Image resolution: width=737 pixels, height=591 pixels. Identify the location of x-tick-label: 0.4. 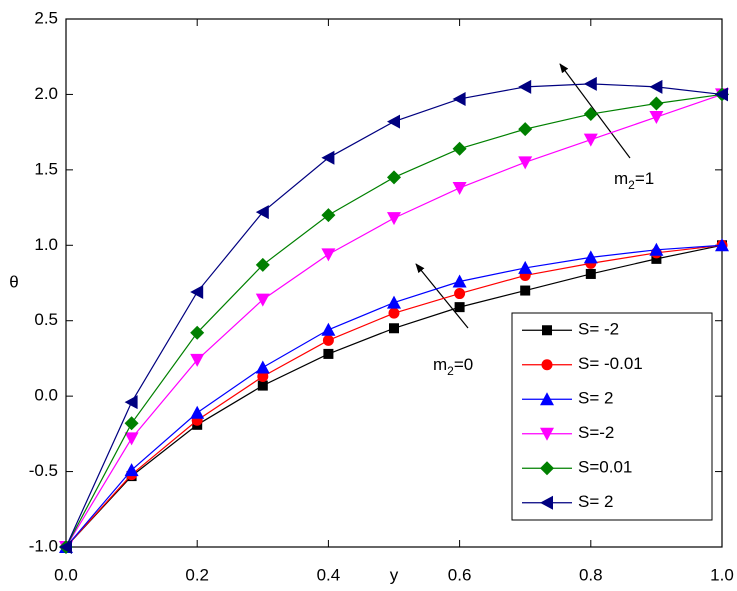
(329, 574).